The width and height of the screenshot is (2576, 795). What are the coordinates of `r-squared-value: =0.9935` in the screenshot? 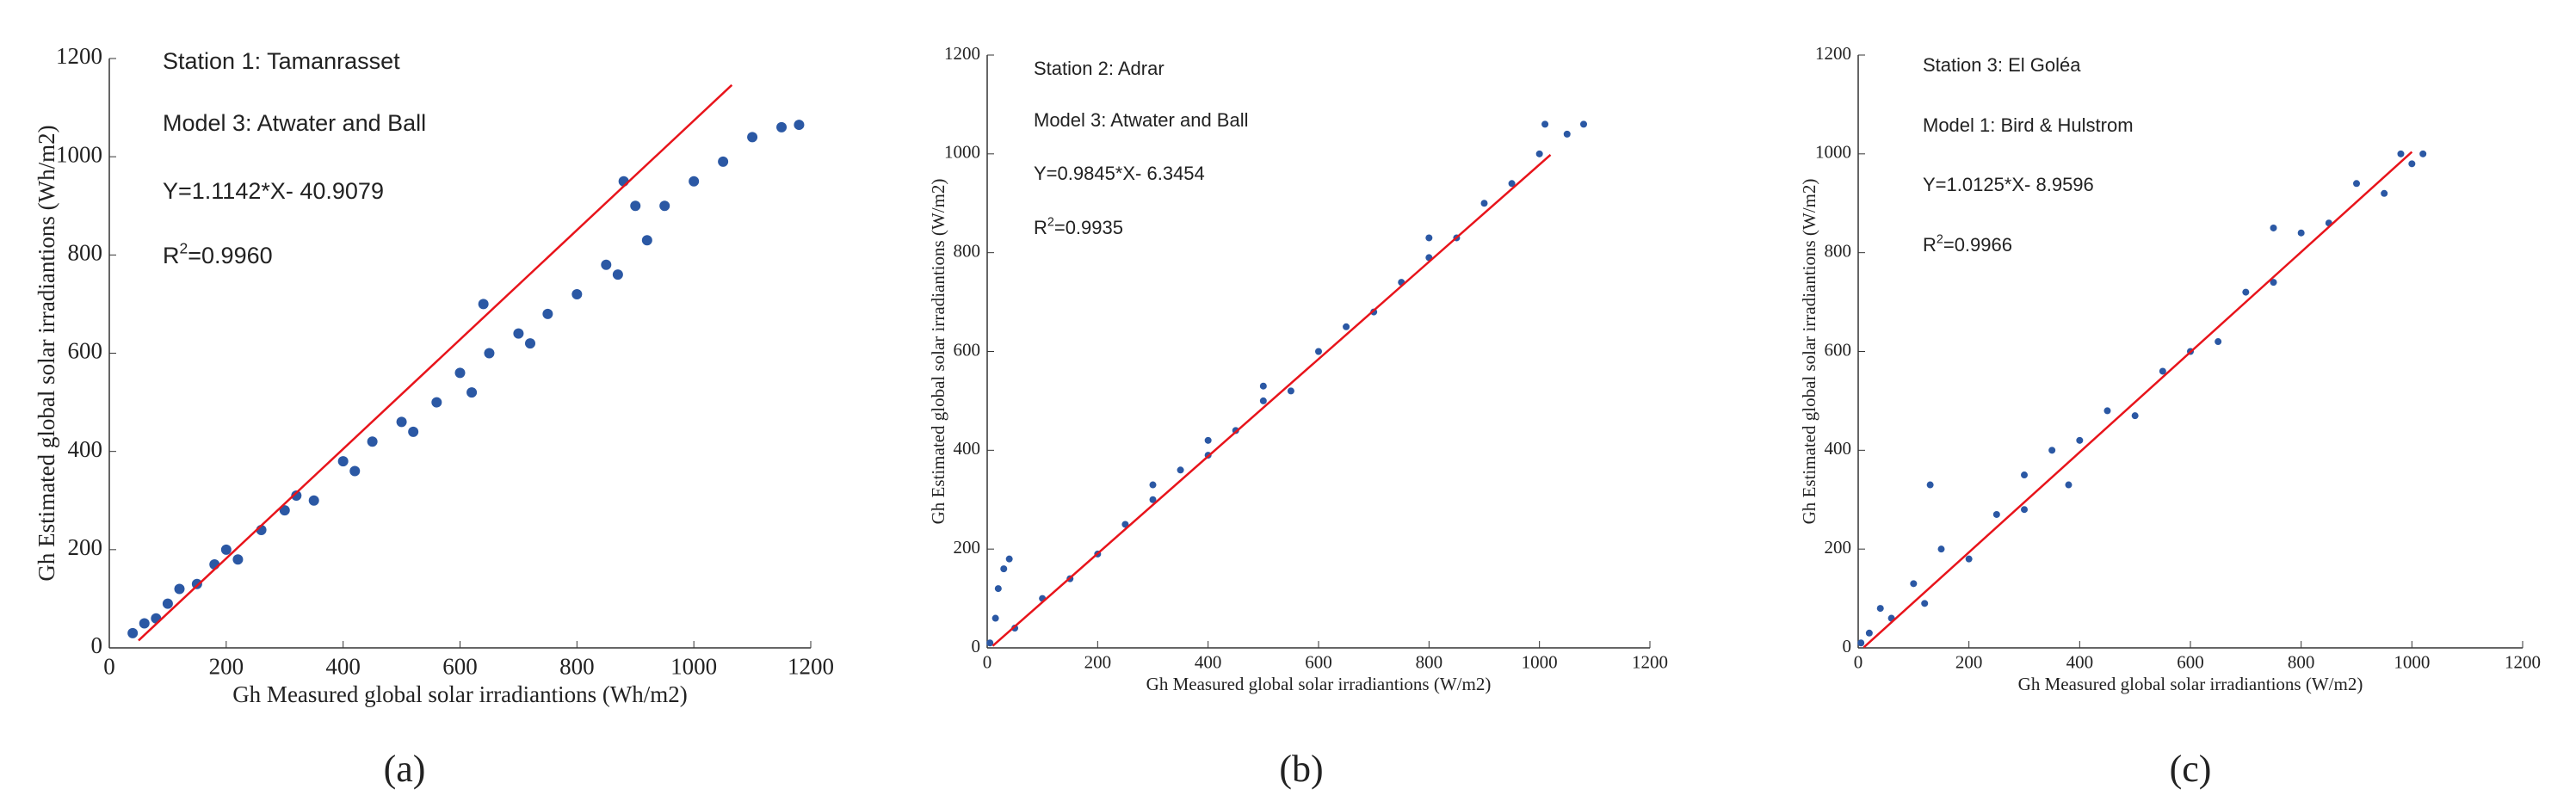 It's located at (1088, 227).